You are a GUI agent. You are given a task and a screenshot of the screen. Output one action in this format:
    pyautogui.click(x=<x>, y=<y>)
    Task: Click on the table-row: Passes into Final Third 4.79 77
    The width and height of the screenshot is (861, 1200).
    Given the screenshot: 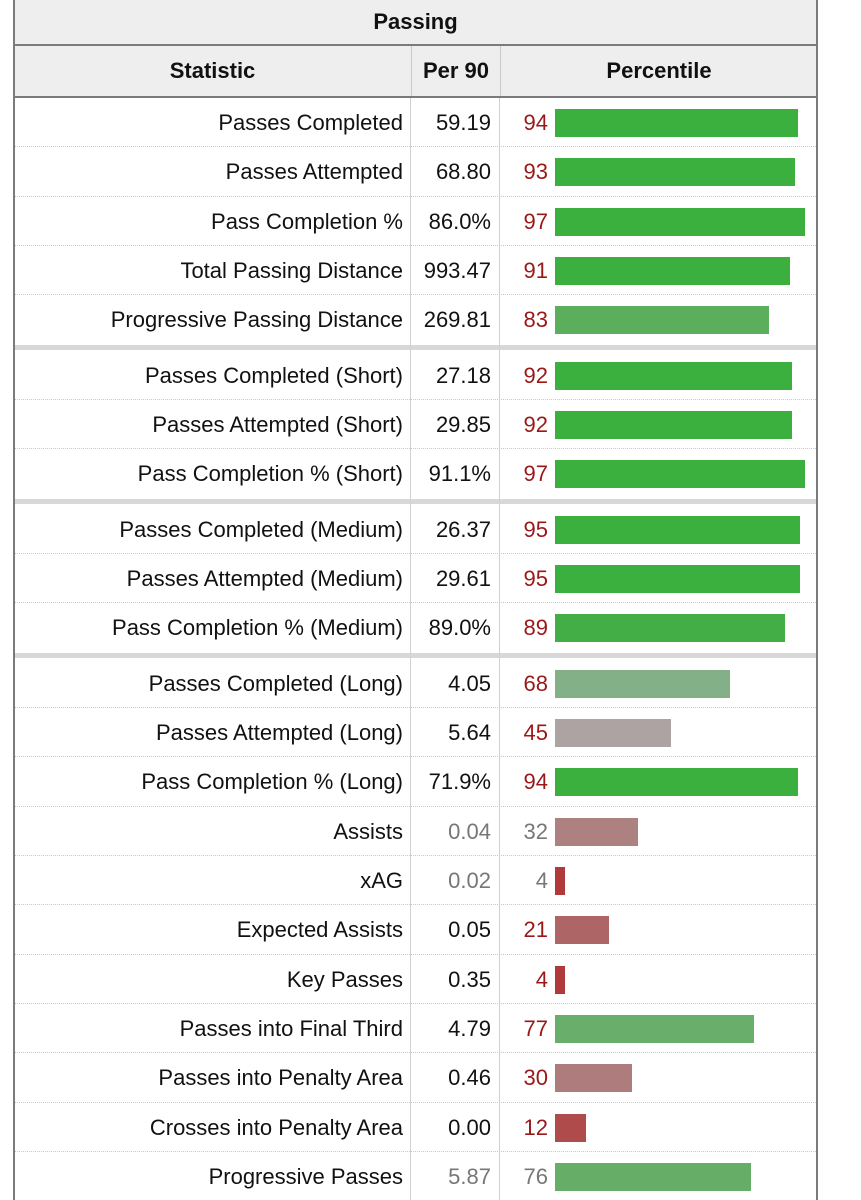 What is the action you would take?
    pyautogui.click(x=415, y=1028)
    